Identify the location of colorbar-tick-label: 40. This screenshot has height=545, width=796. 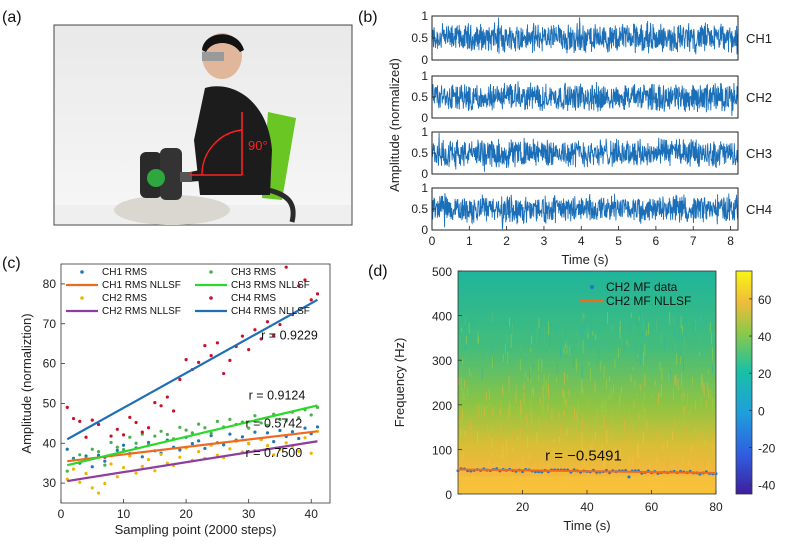
(765, 337).